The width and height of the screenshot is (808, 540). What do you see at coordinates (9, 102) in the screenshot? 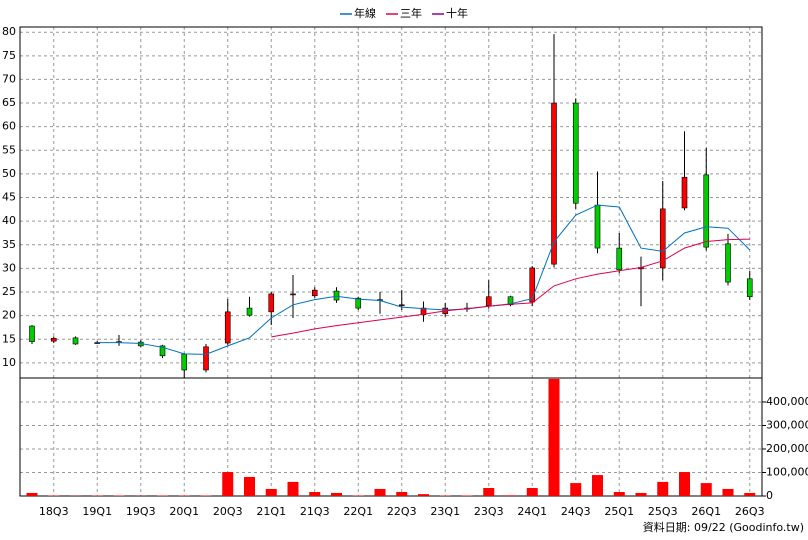
I see `y-tick-label: 65` at bounding box center [9, 102].